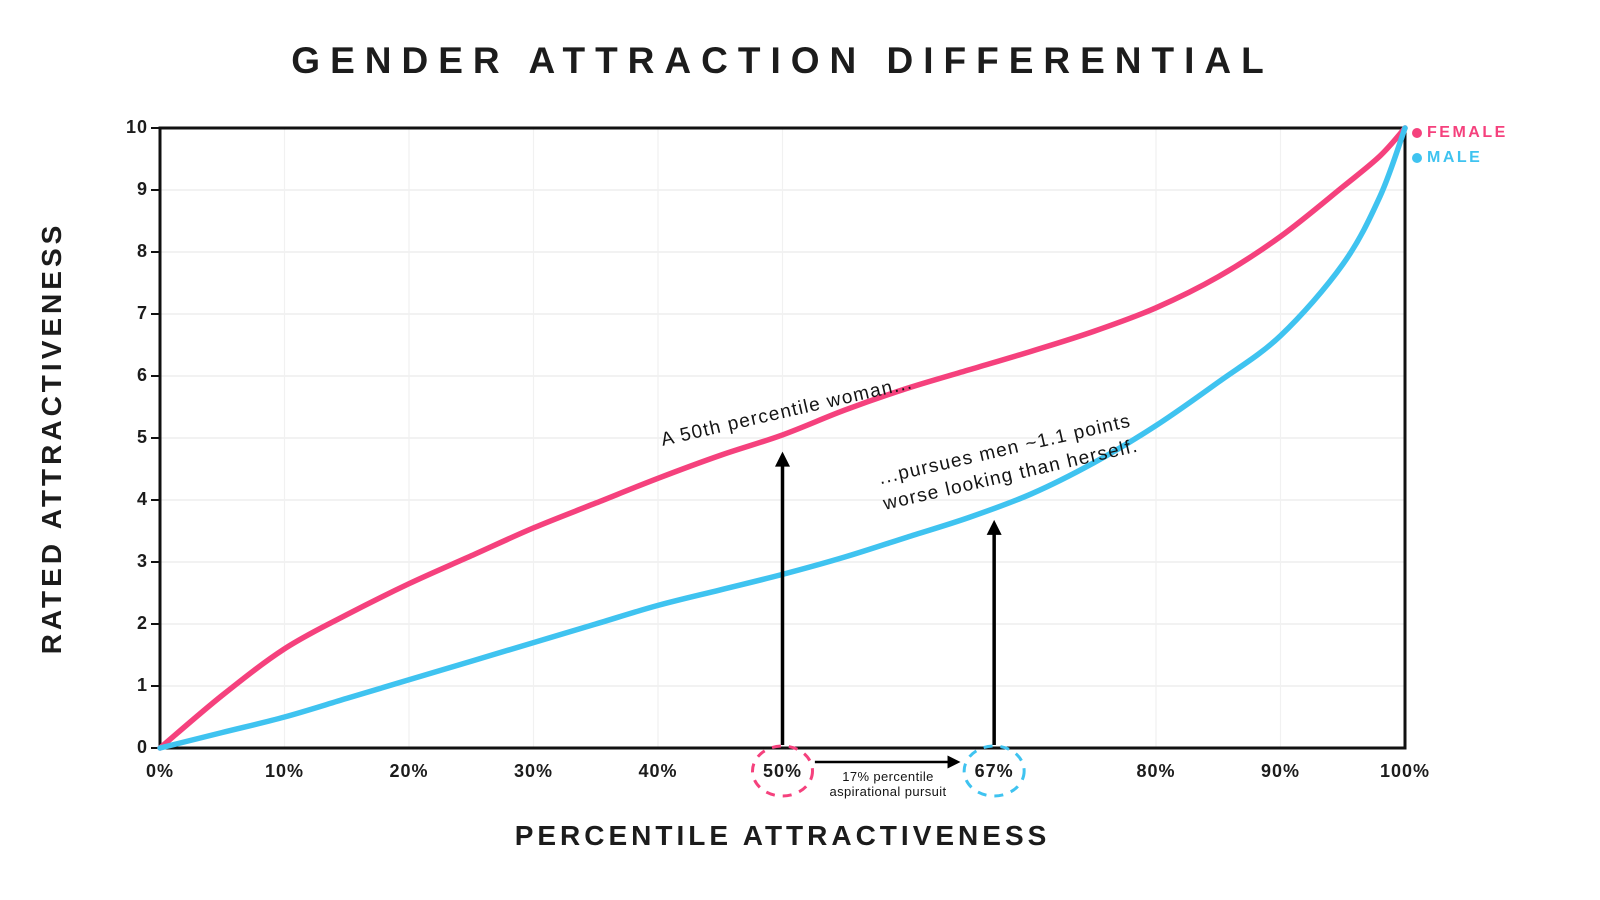  I want to click on x-tick-label: 10%, so click(284, 771).